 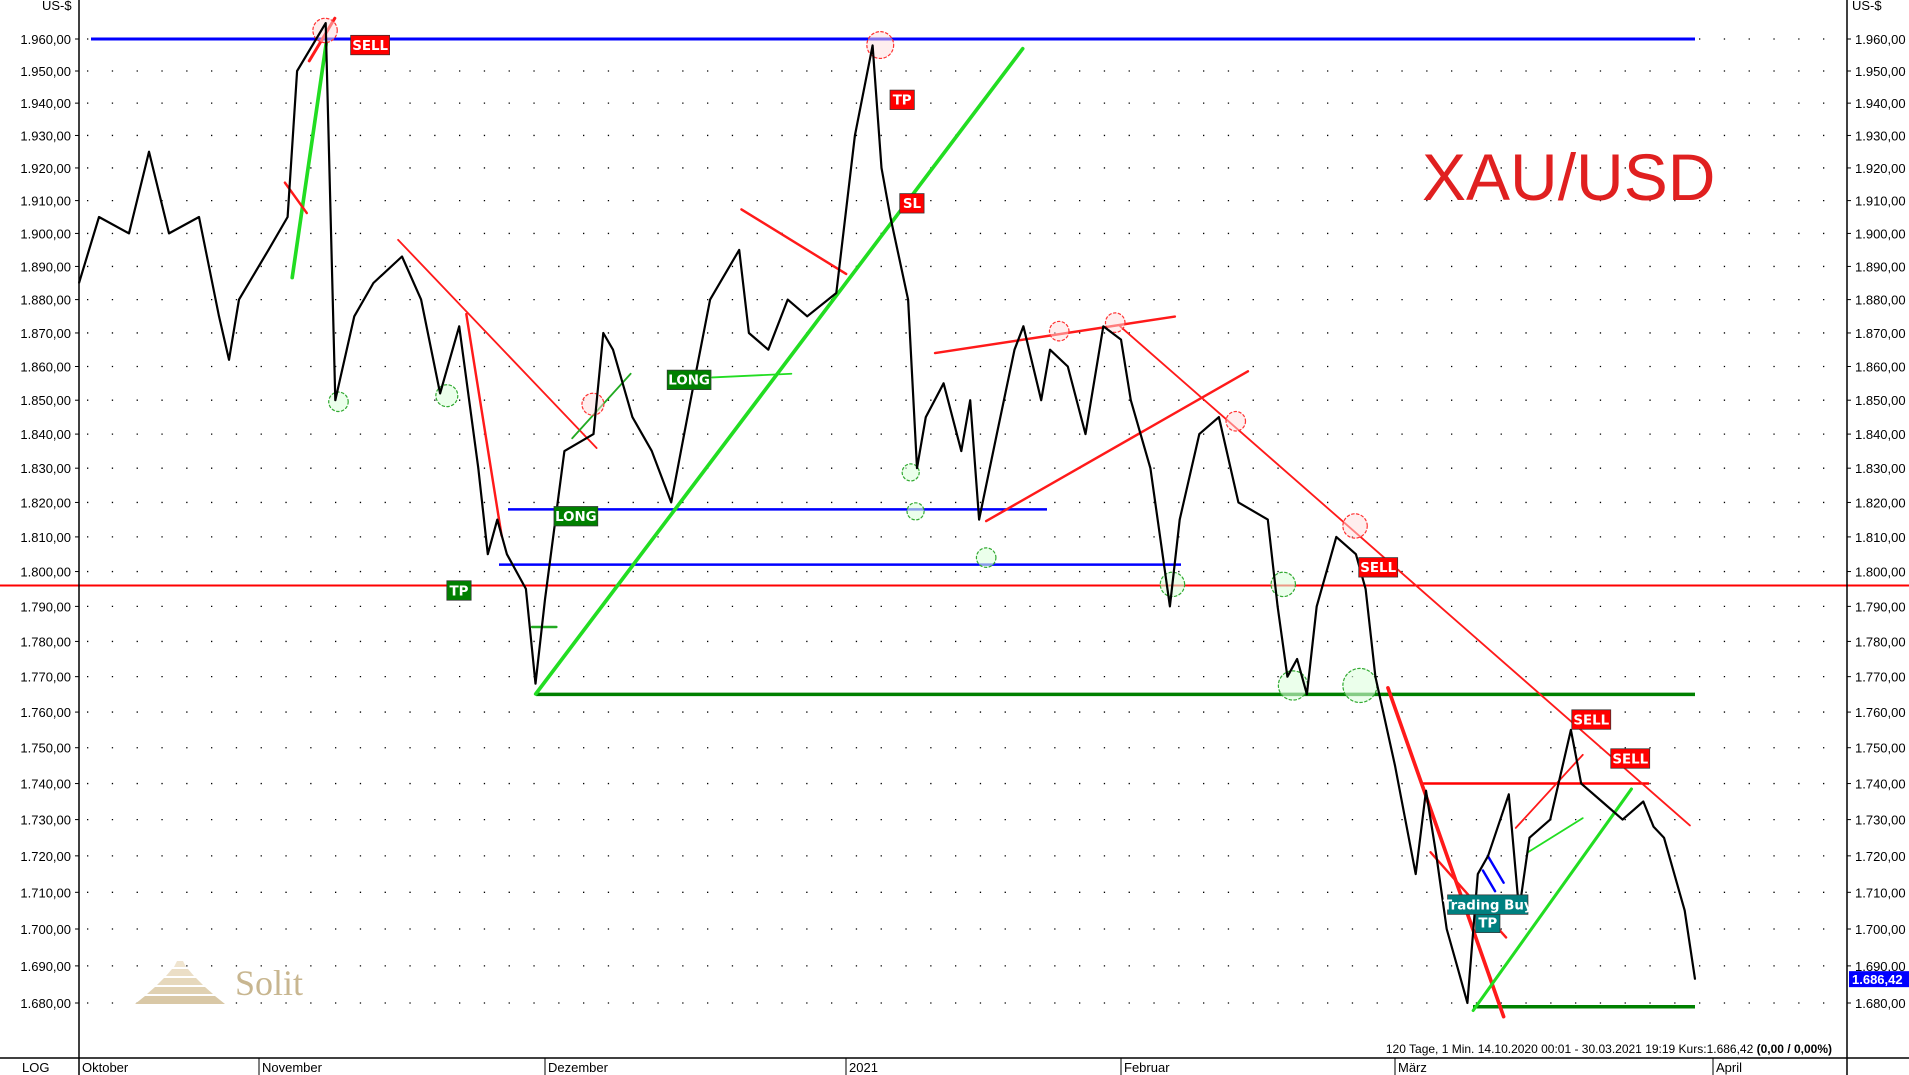 I want to click on signal-label-text: SL, so click(x=912, y=204).